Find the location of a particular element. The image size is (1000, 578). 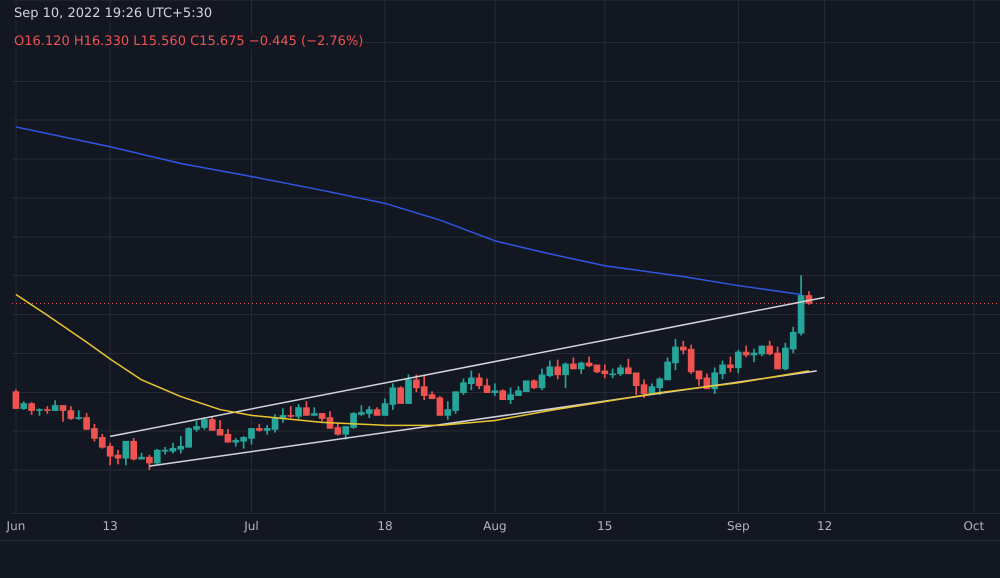

text: Sep 10, 2022 19:26 UTC+5:30 is located at coordinates (113, 13).